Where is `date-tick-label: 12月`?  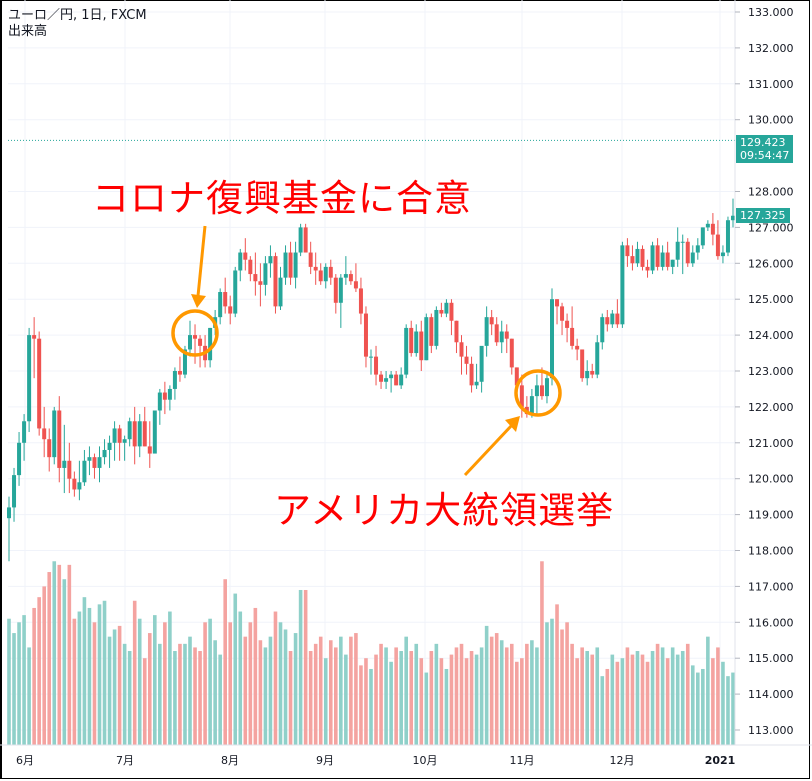 date-tick-label: 12月 is located at coordinates (622, 760).